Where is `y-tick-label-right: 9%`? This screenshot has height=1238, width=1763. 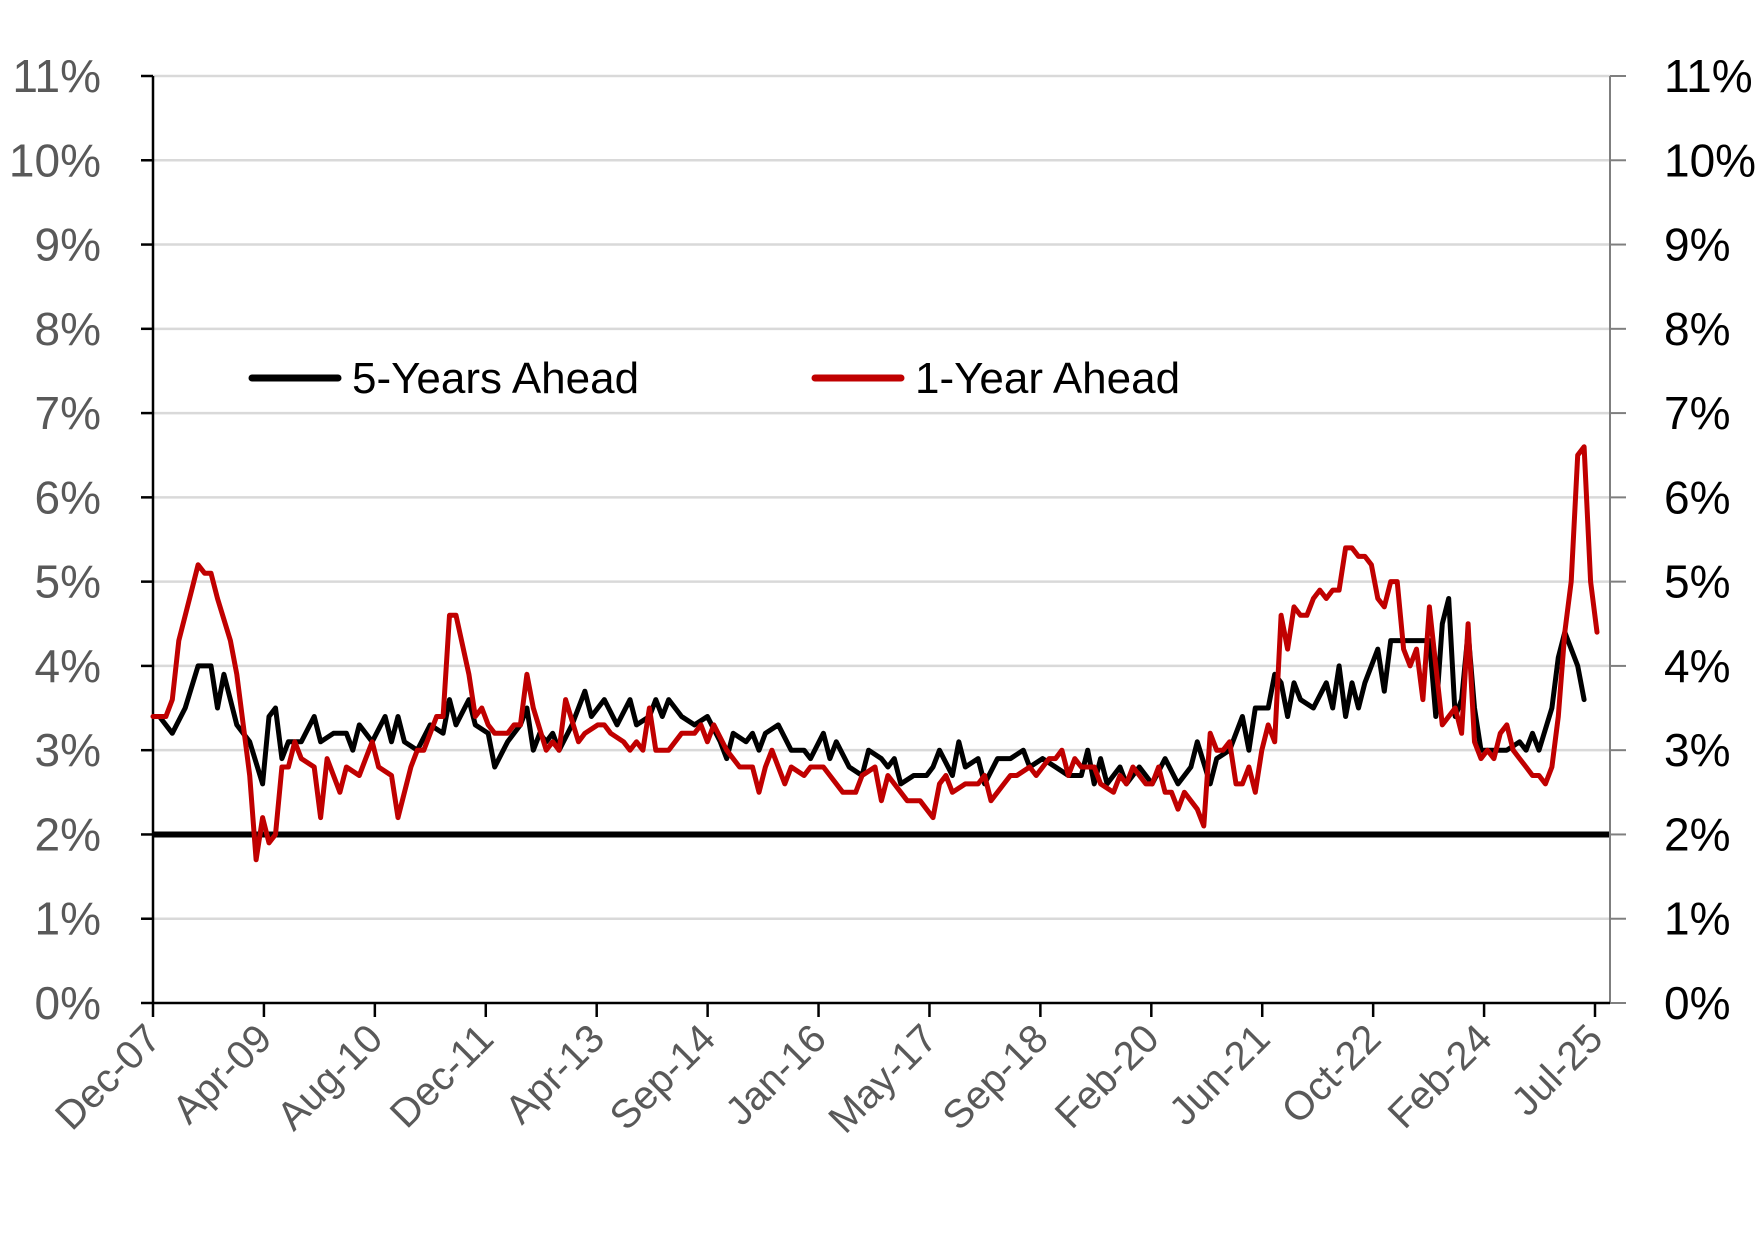
y-tick-label-right: 9% is located at coordinates (1697, 245).